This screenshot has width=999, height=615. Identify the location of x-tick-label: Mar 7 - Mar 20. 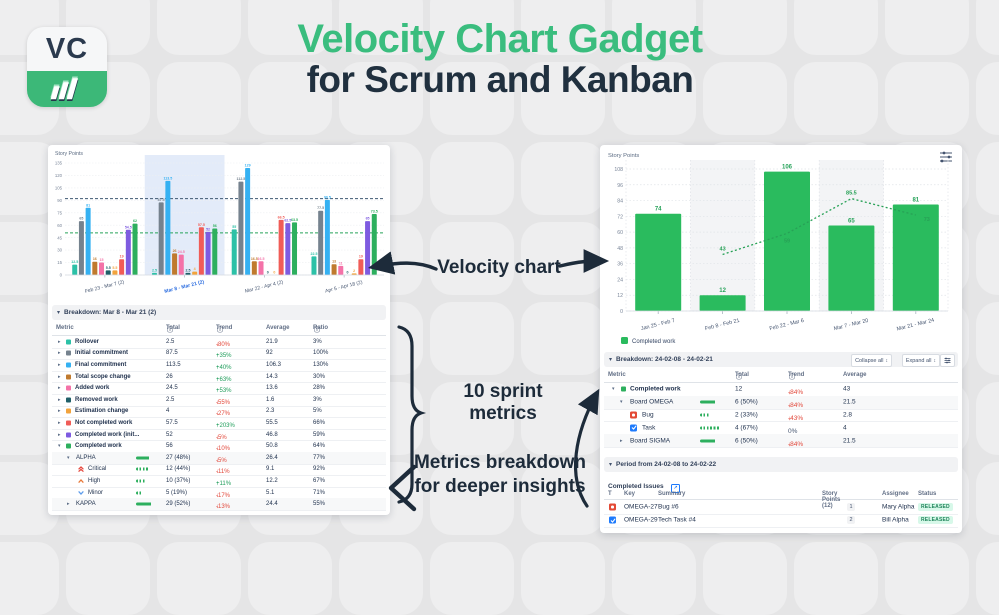
(851, 325).